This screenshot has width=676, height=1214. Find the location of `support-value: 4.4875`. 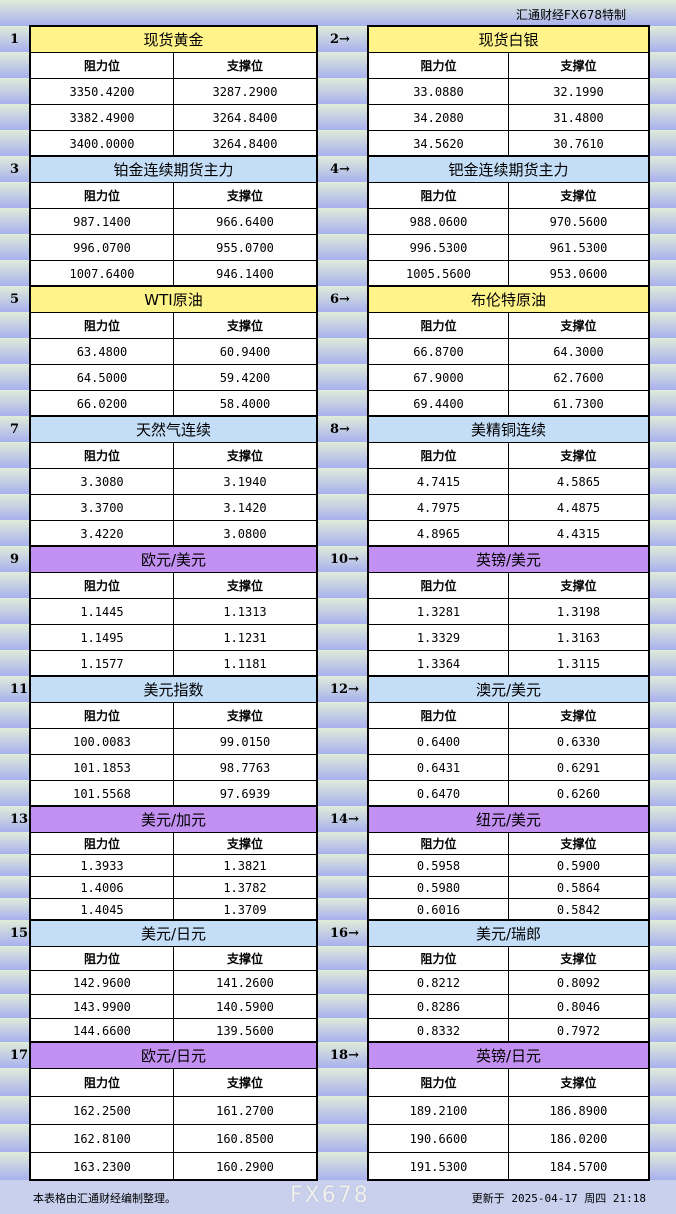

support-value: 4.4875 is located at coordinates (578, 507).